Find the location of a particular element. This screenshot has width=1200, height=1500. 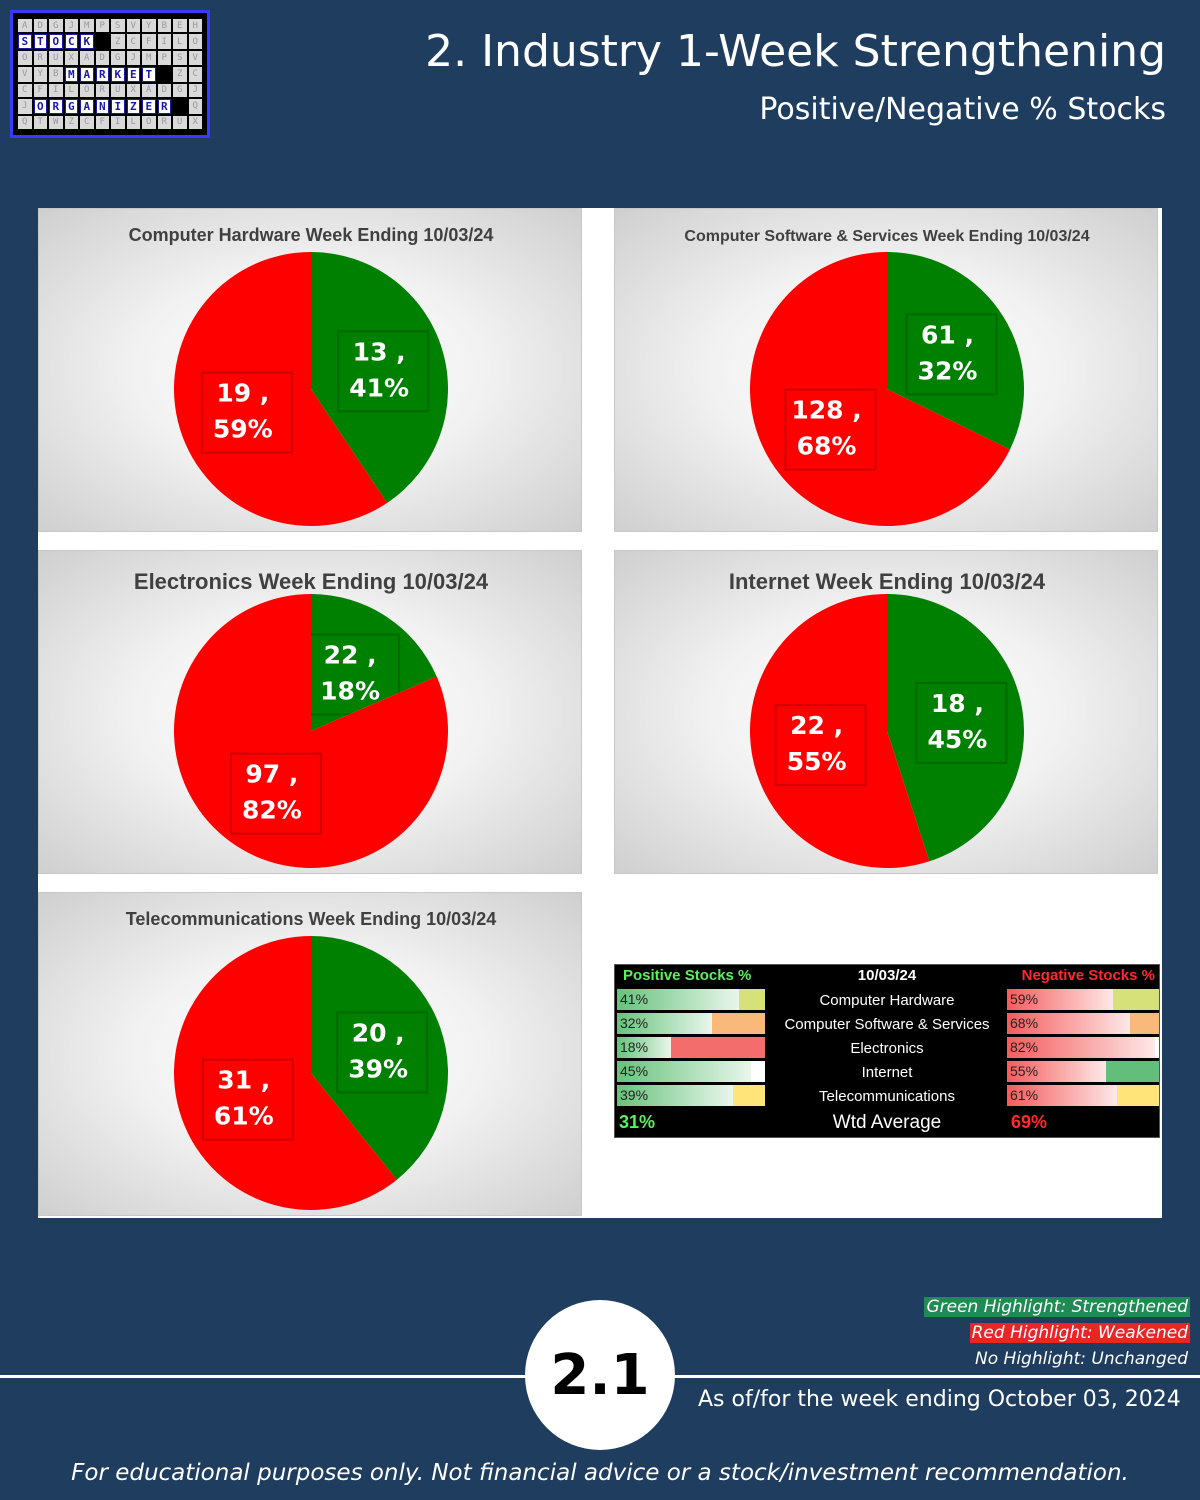

industry-name: Telecommunications is located at coordinates (887, 1096).